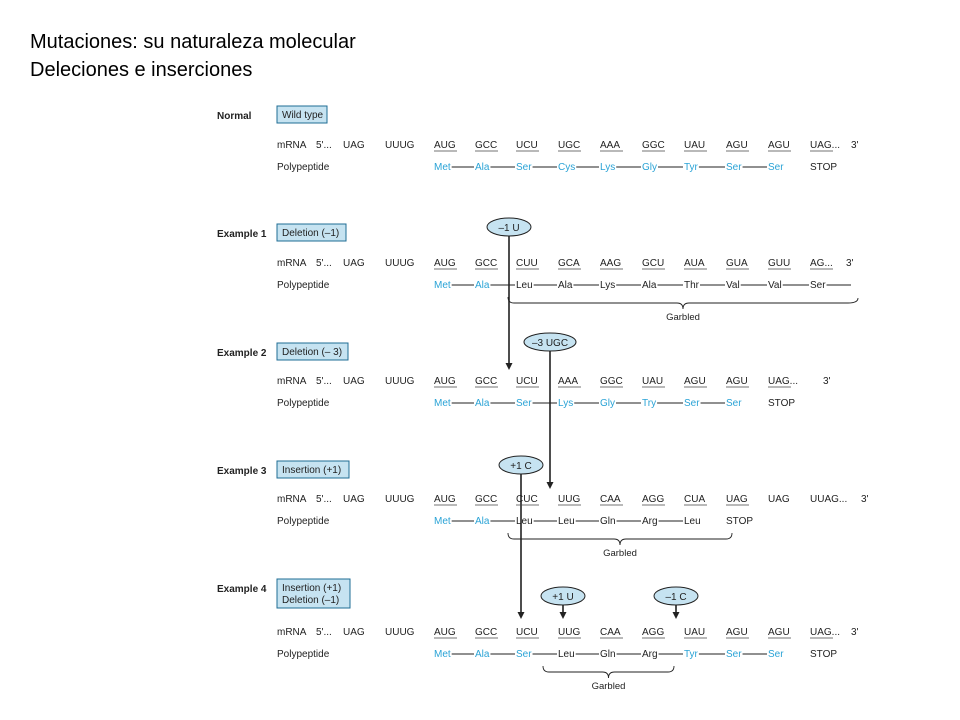  I want to click on garbled-label: Garbled, so click(609, 686).